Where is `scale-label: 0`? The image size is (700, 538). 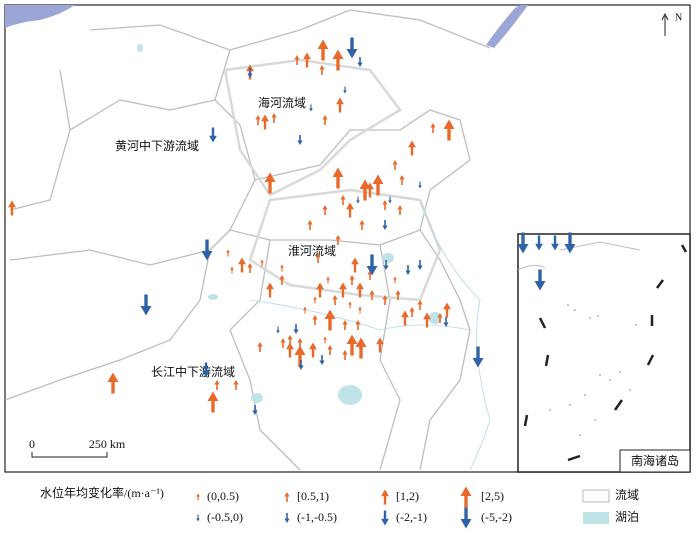
scale-label: 0 is located at coordinates (32, 444).